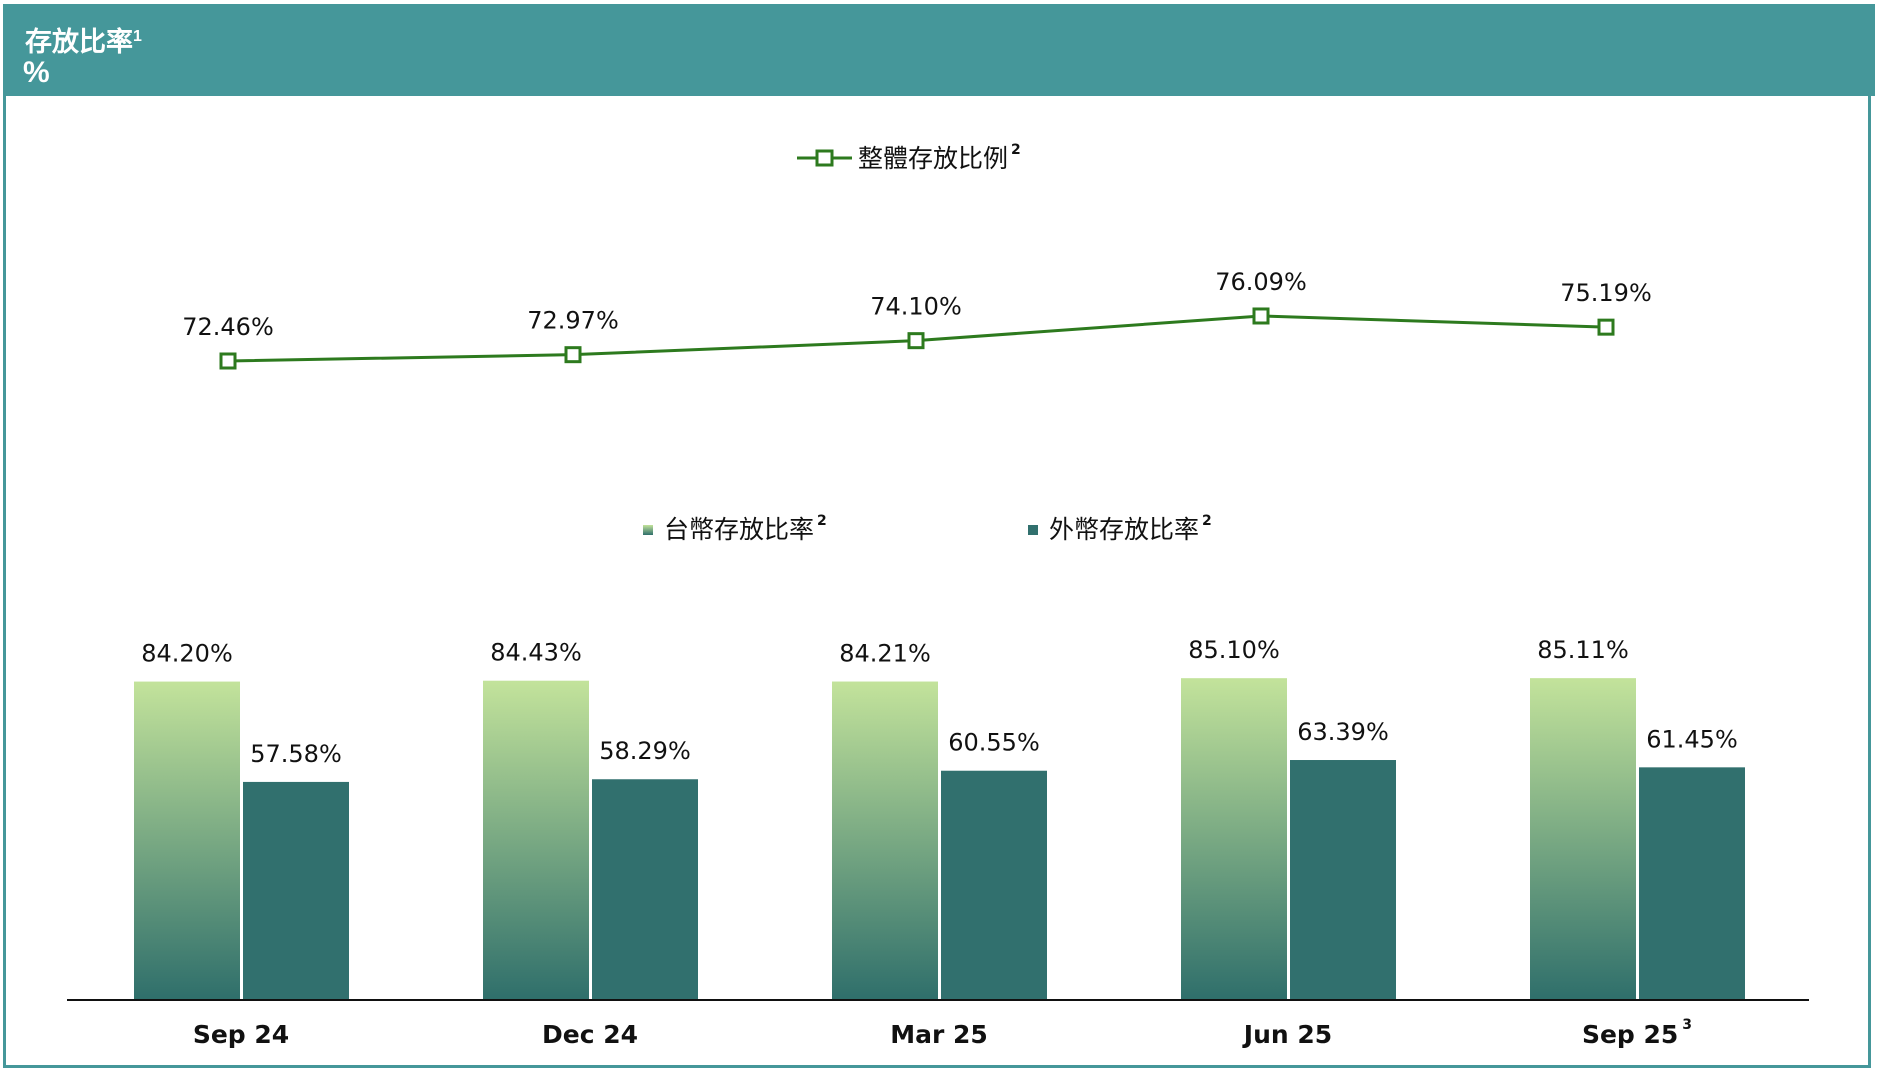  Describe the element at coordinates (590, 1034) in the screenshot. I see `x-tick-label: Dec 24` at that location.